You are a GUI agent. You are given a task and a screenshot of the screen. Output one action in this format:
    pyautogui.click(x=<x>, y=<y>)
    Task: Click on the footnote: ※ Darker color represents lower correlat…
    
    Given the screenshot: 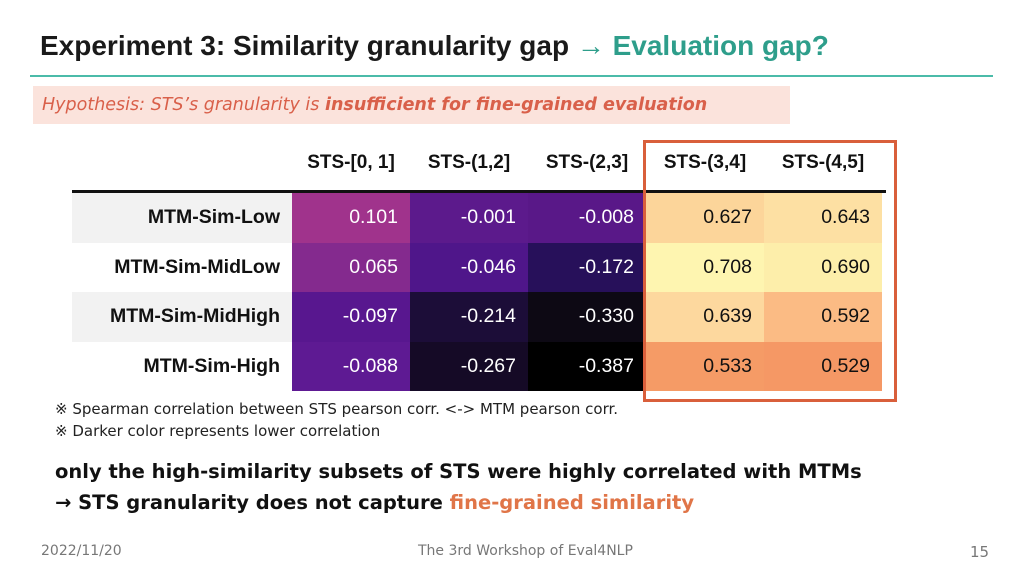 What is the action you would take?
    pyautogui.click(x=218, y=431)
    